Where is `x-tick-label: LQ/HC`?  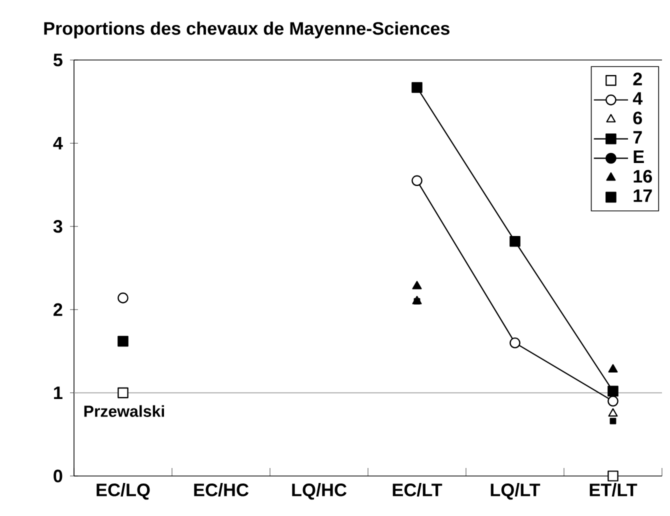
x-tick-label: LQ/HC is located at coordinates (319, 491).